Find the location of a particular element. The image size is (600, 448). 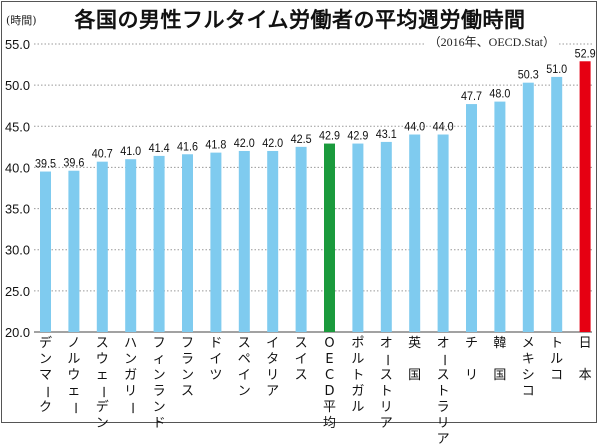

x-tick-label: スウェーデン is located at coordinates (103, 383).